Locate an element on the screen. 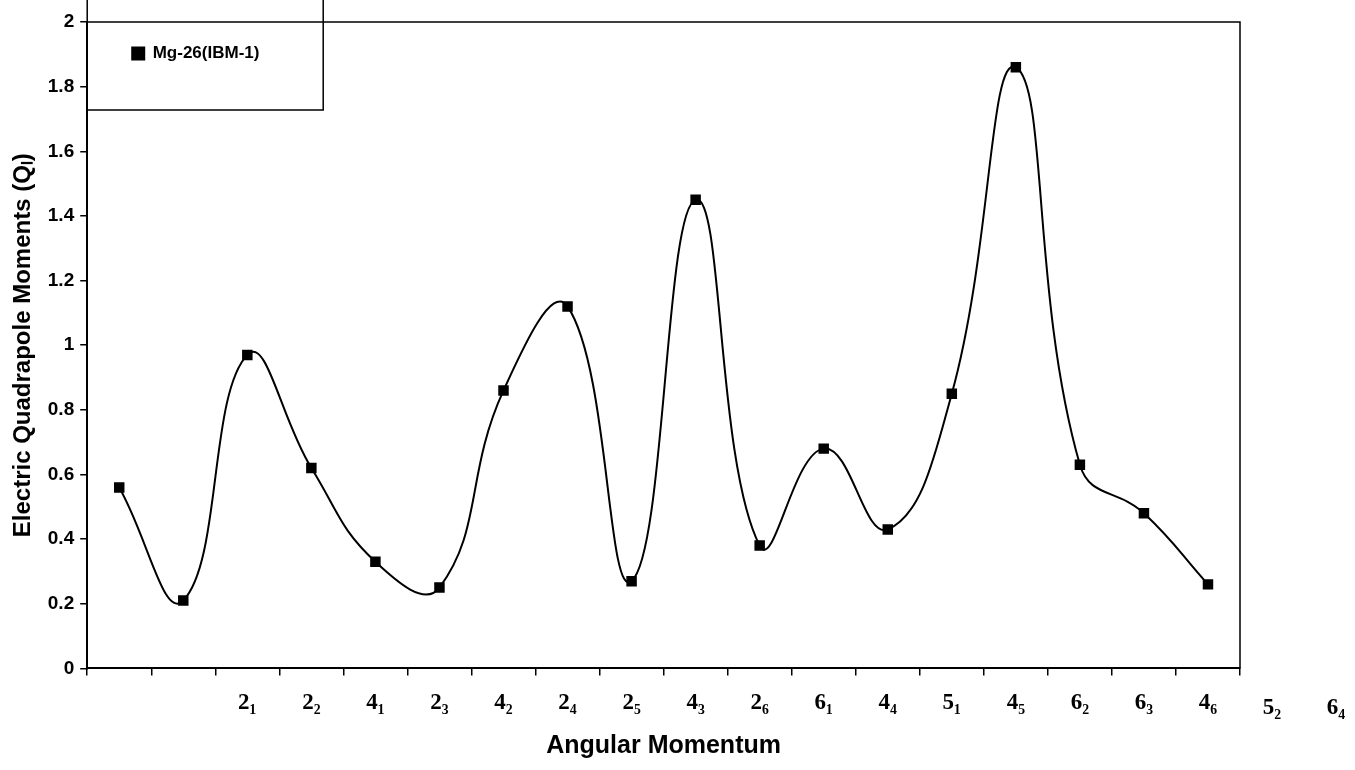  x-tick-label: 2₅ is located at coordinates (631, 702).